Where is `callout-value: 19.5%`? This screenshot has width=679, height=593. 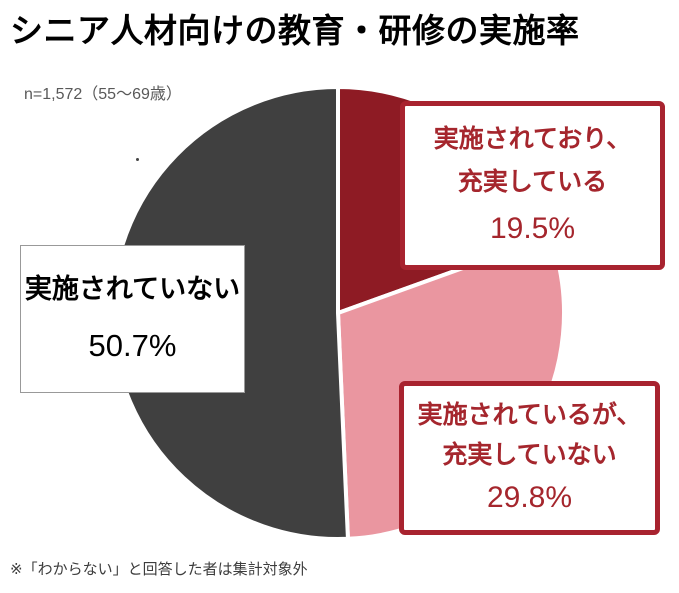
callout-value: 19.5% is located at coordinates (532, 229).